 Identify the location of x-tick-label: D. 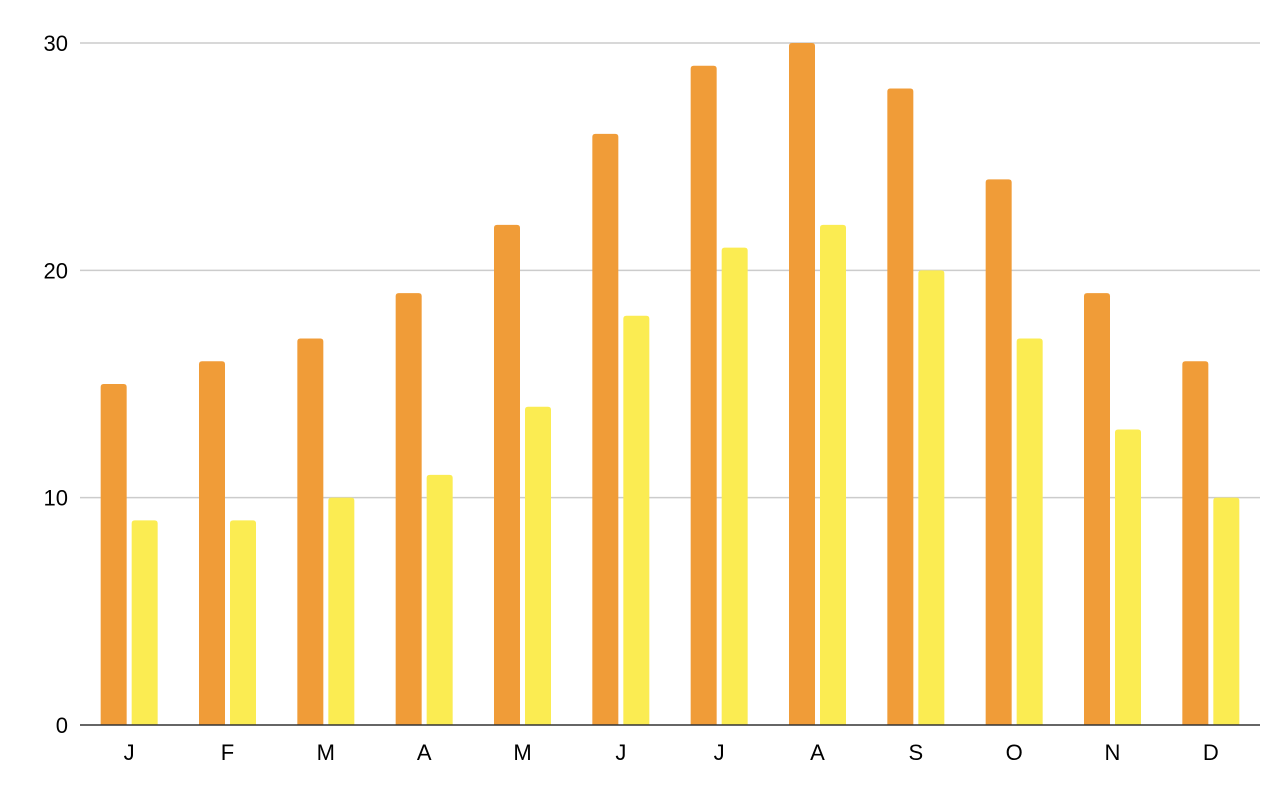
(1211, 752).